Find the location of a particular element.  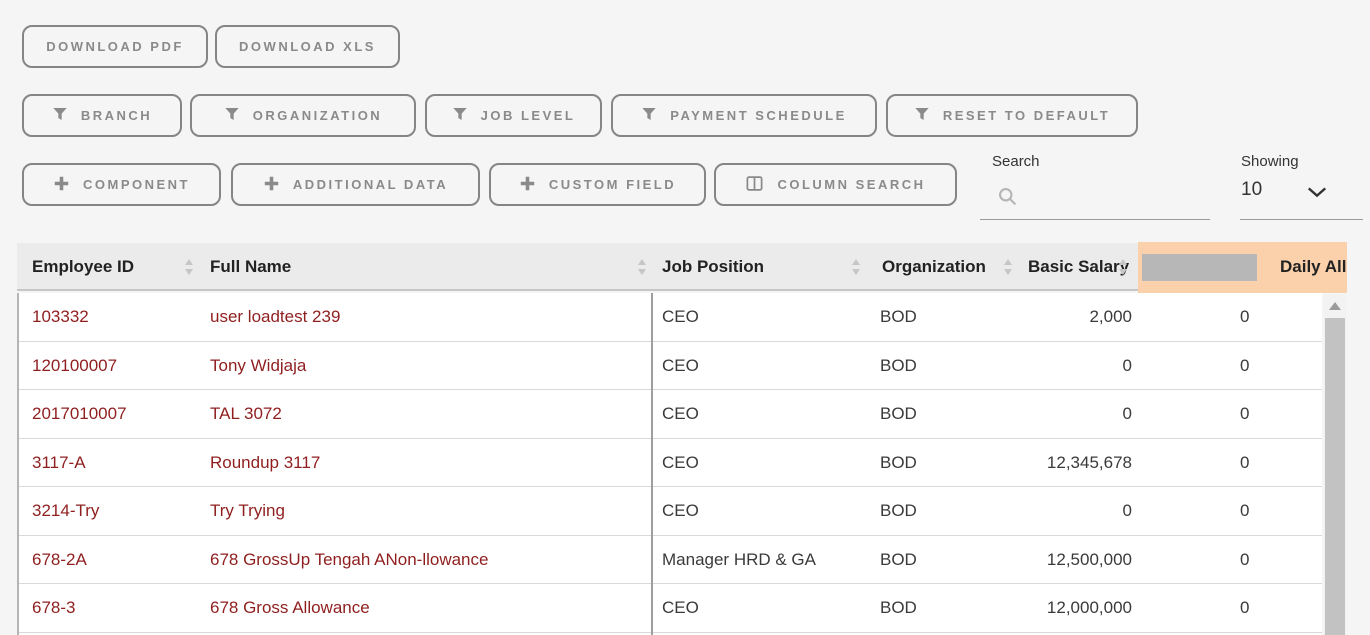

add-additional-data-label: ADDITIONAL DATA is located at coordinates (370, 184).